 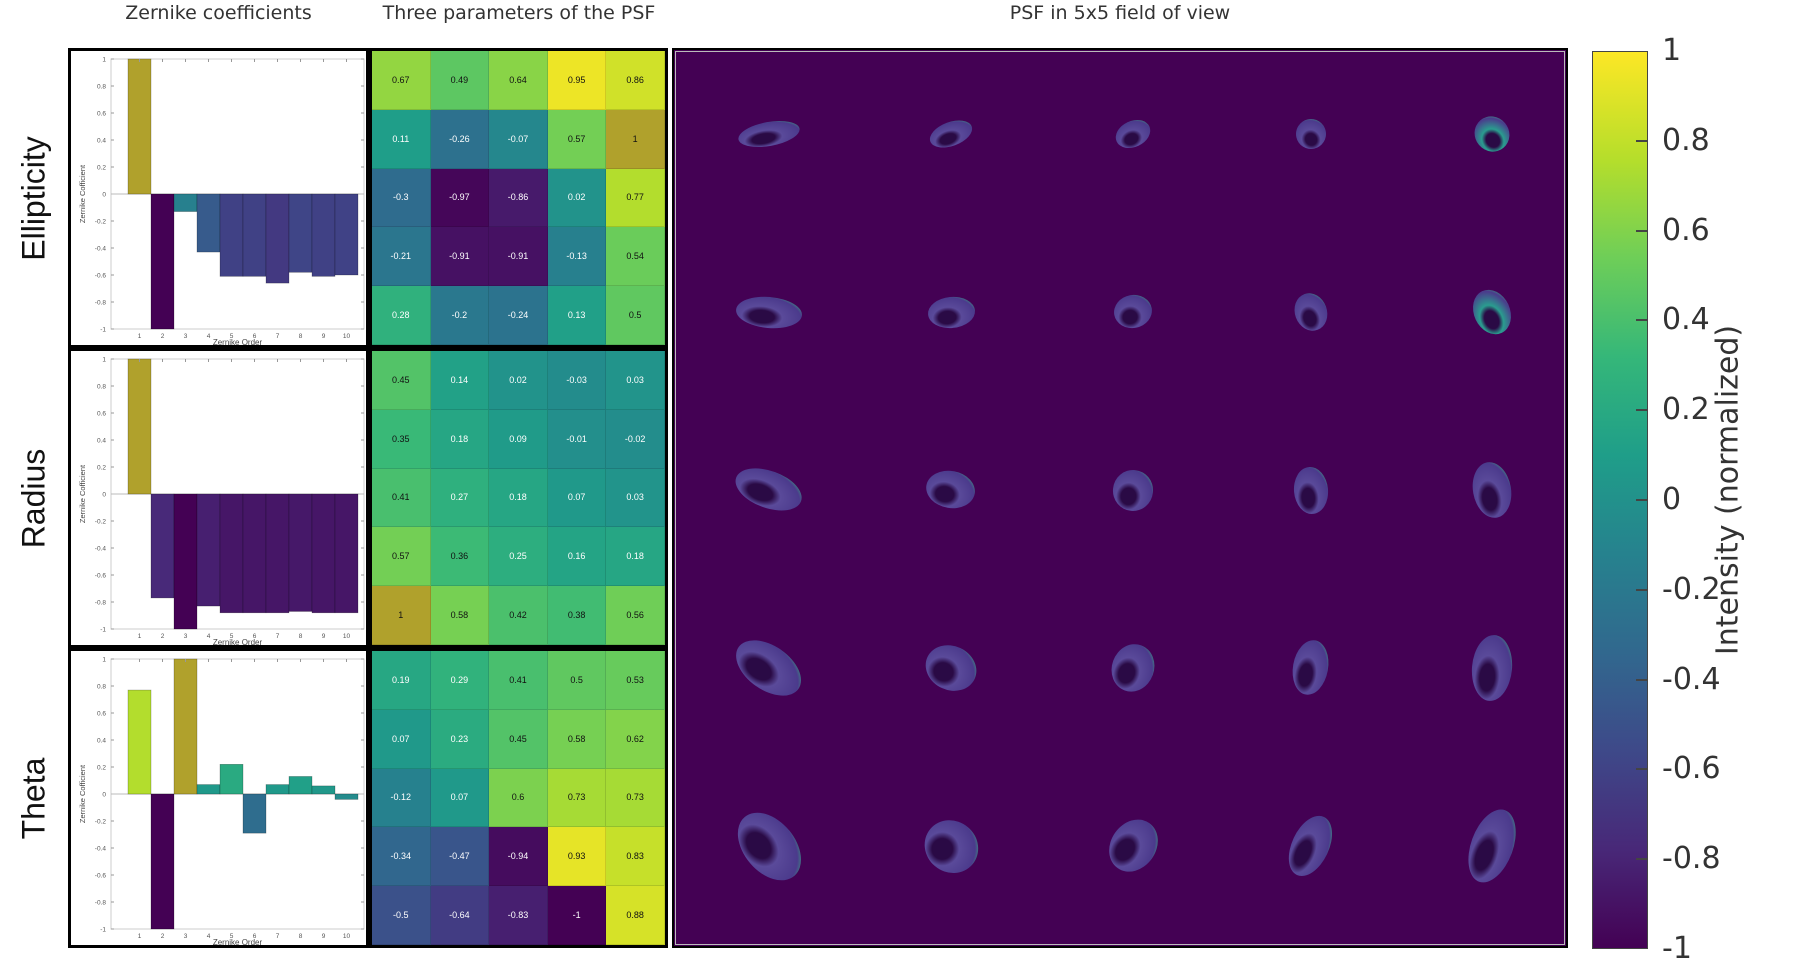 I want to click on grid-cell: 0.29, so click(x=460, y=680).